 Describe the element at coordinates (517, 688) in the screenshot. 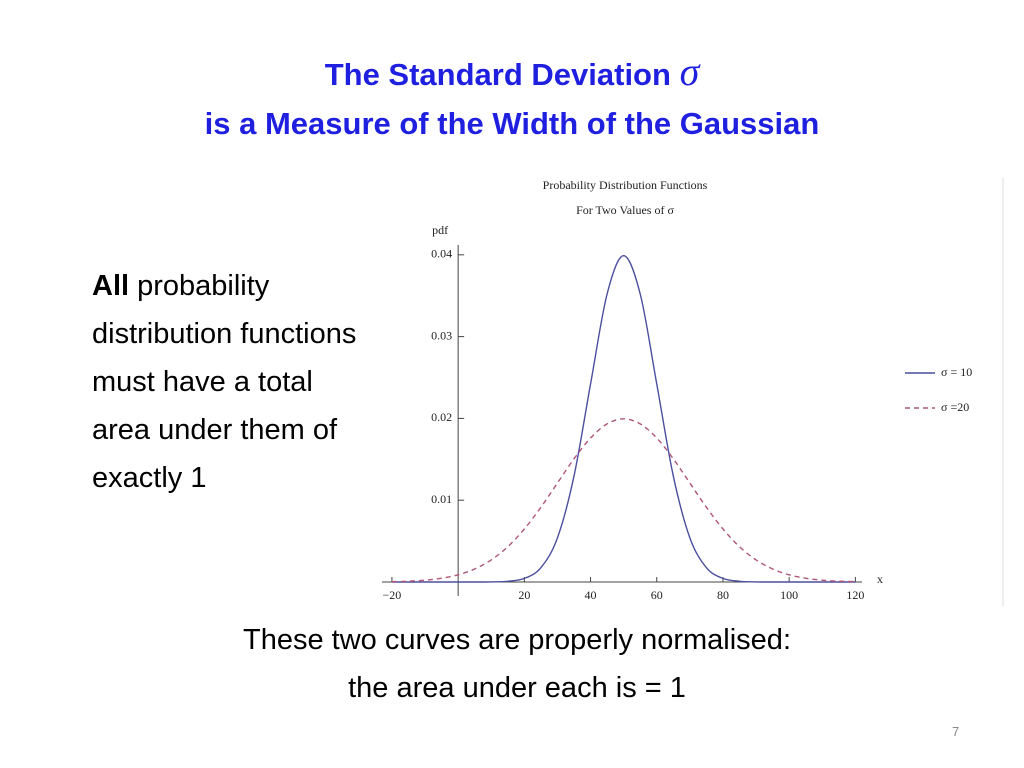

I see `caption: the area under each is = 1` at that location.